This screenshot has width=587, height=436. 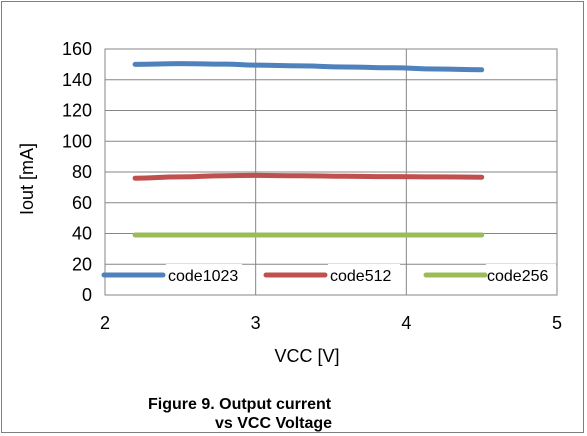 What do you see at coordinates (82, 234) in the screenshot?
I see `y-tick-label: 40` at bounding box center [82, 234].